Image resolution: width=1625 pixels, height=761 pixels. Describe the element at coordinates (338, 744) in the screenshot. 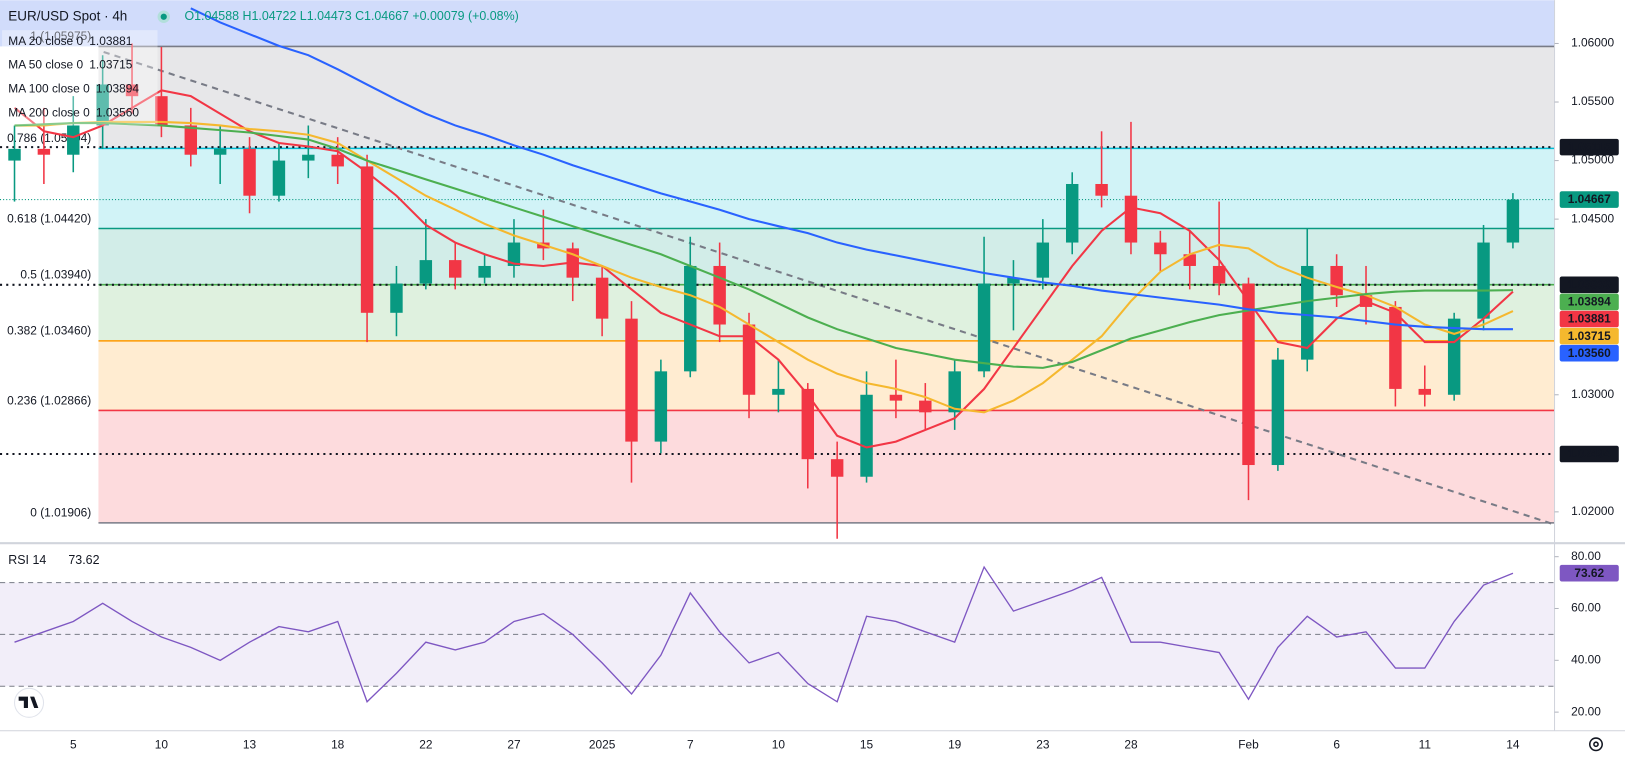

I see `x-tick-label: 18` at that location.